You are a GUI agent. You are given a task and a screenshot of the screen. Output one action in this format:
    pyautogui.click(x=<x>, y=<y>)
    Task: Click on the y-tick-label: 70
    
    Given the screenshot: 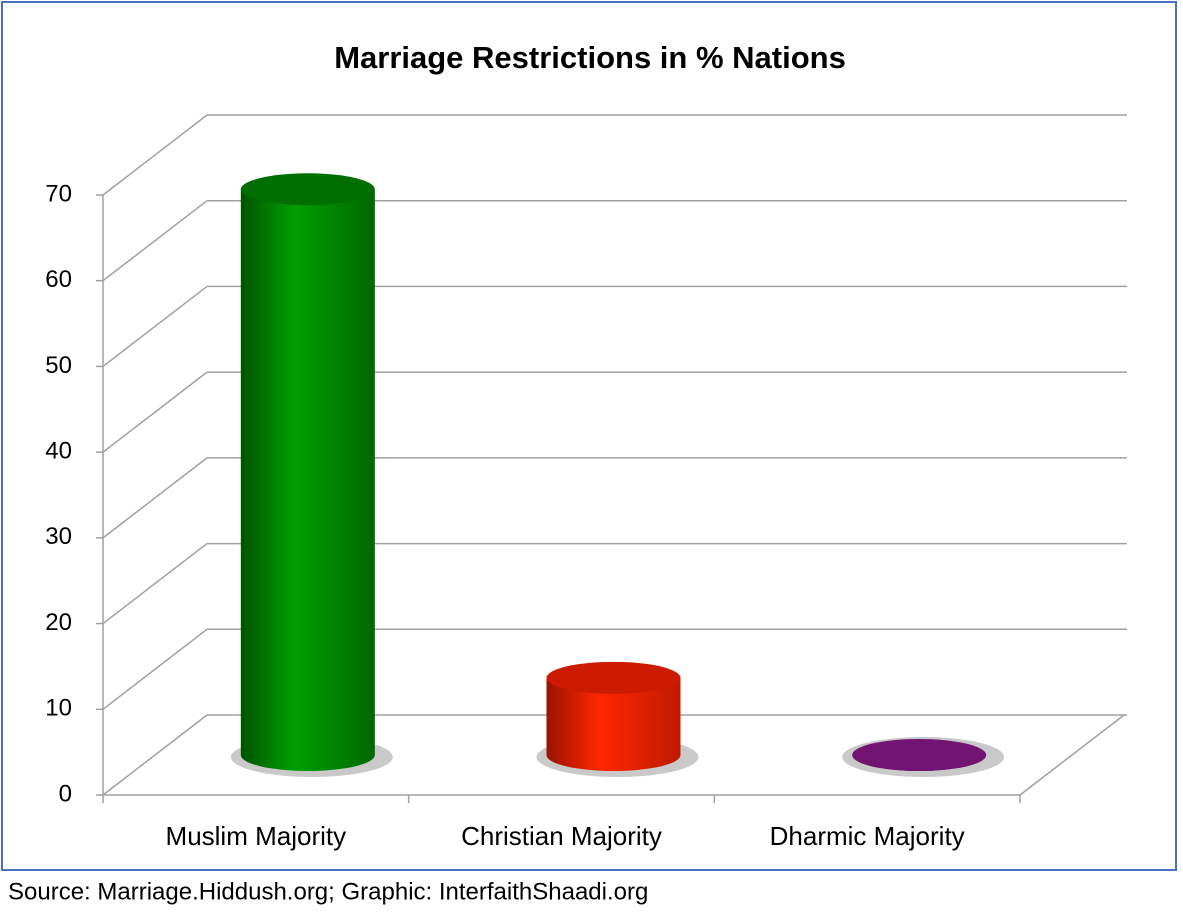 What is the action you would take?
    pyautogui.click(x=58, y=193)
    